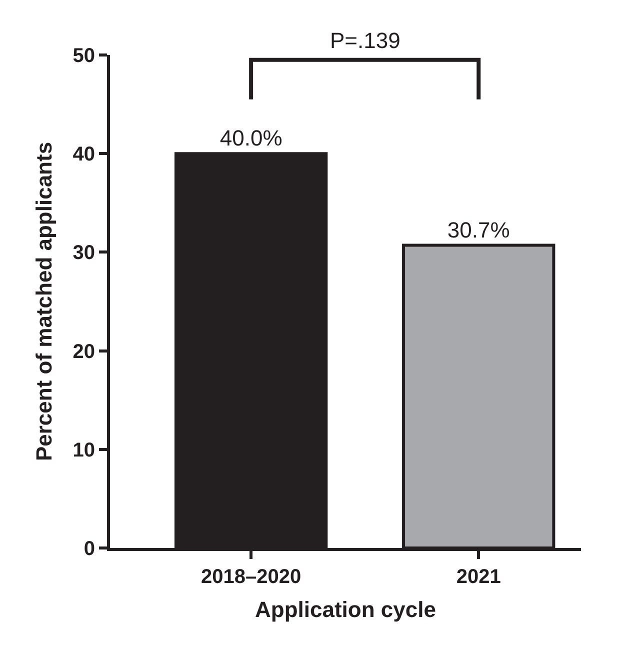  What do you see at coordinates (83, 56) in the screenshot?
I see `y-tick-label: 50` at bounding box center [83, 56].